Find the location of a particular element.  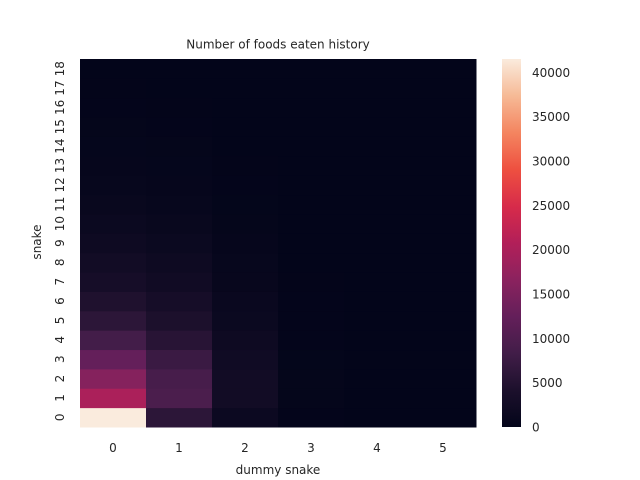

y-tick-label: 7 is located at coordinates (60, 282).